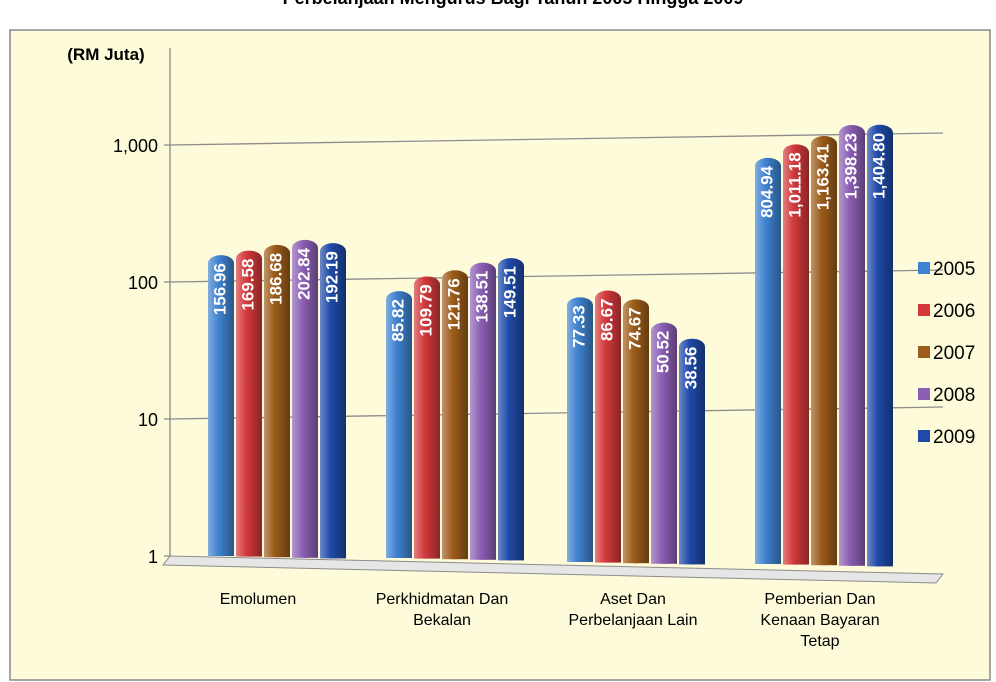 This screenshot has height=682, width=996. Describe the element at coordinates (878, 166) in the screenshot. I see `value-label: 1,404.80` at that location.